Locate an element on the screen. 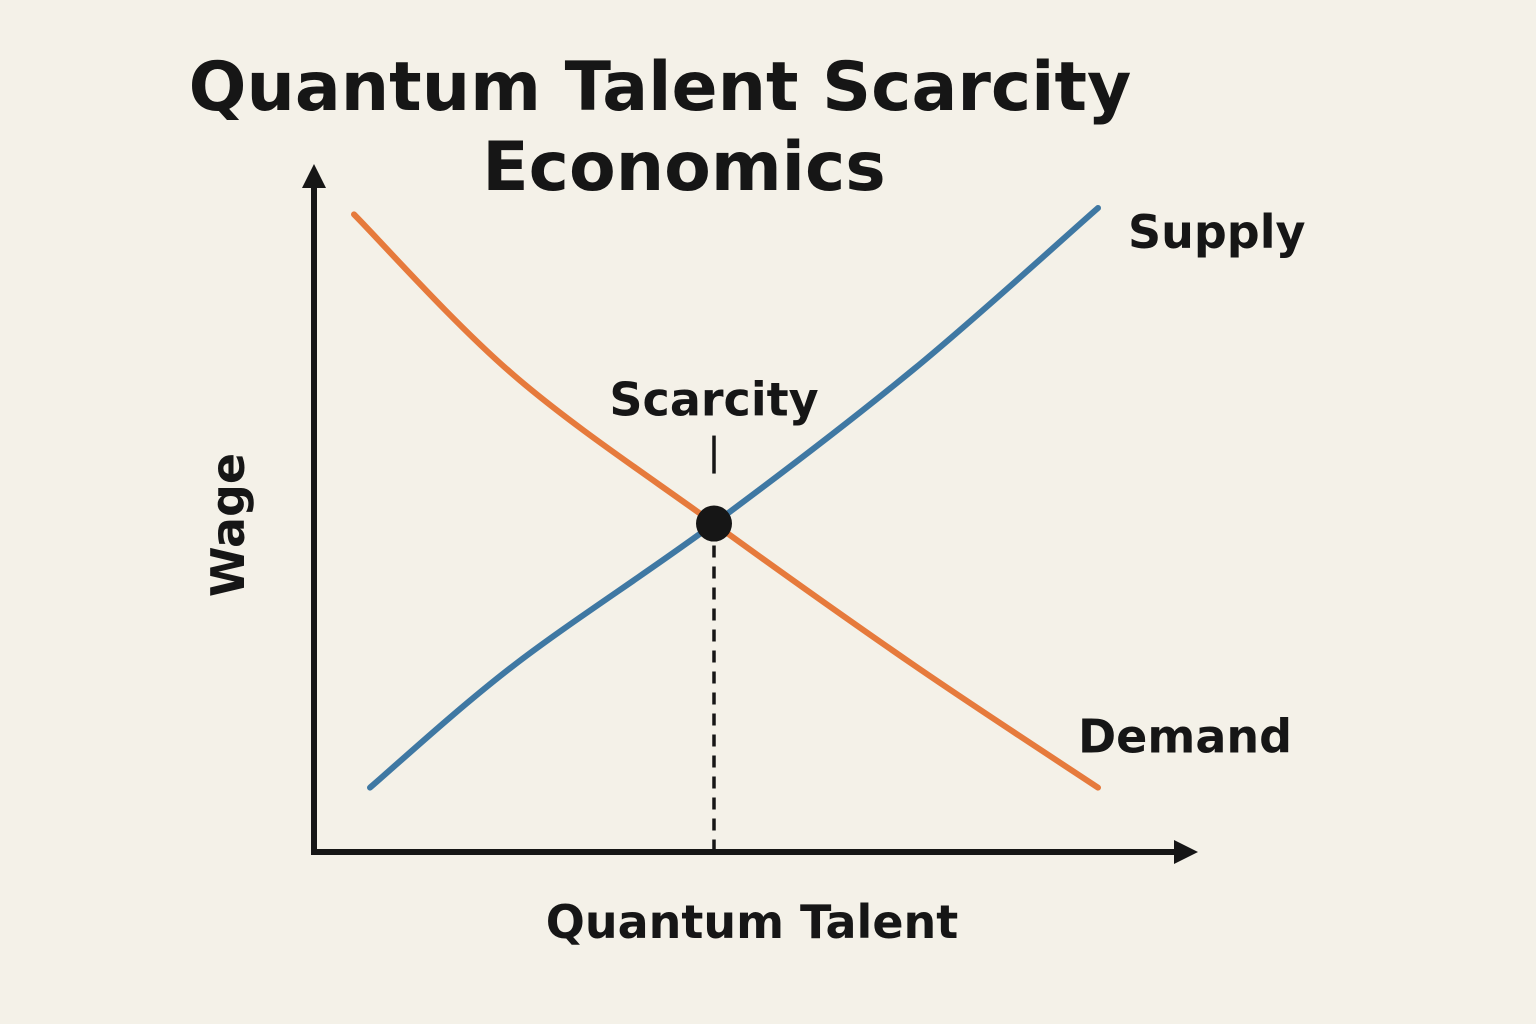  equilibrium-label: Scarcity is located at coordinates (713, 400).